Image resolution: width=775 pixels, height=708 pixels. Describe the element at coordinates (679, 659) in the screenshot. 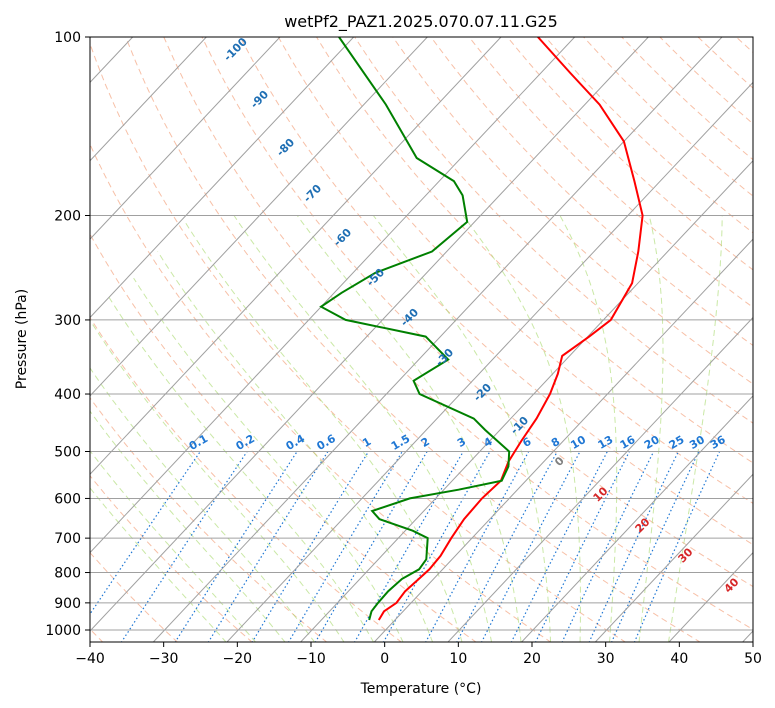

I see `x-tick-label: 40` at that location.